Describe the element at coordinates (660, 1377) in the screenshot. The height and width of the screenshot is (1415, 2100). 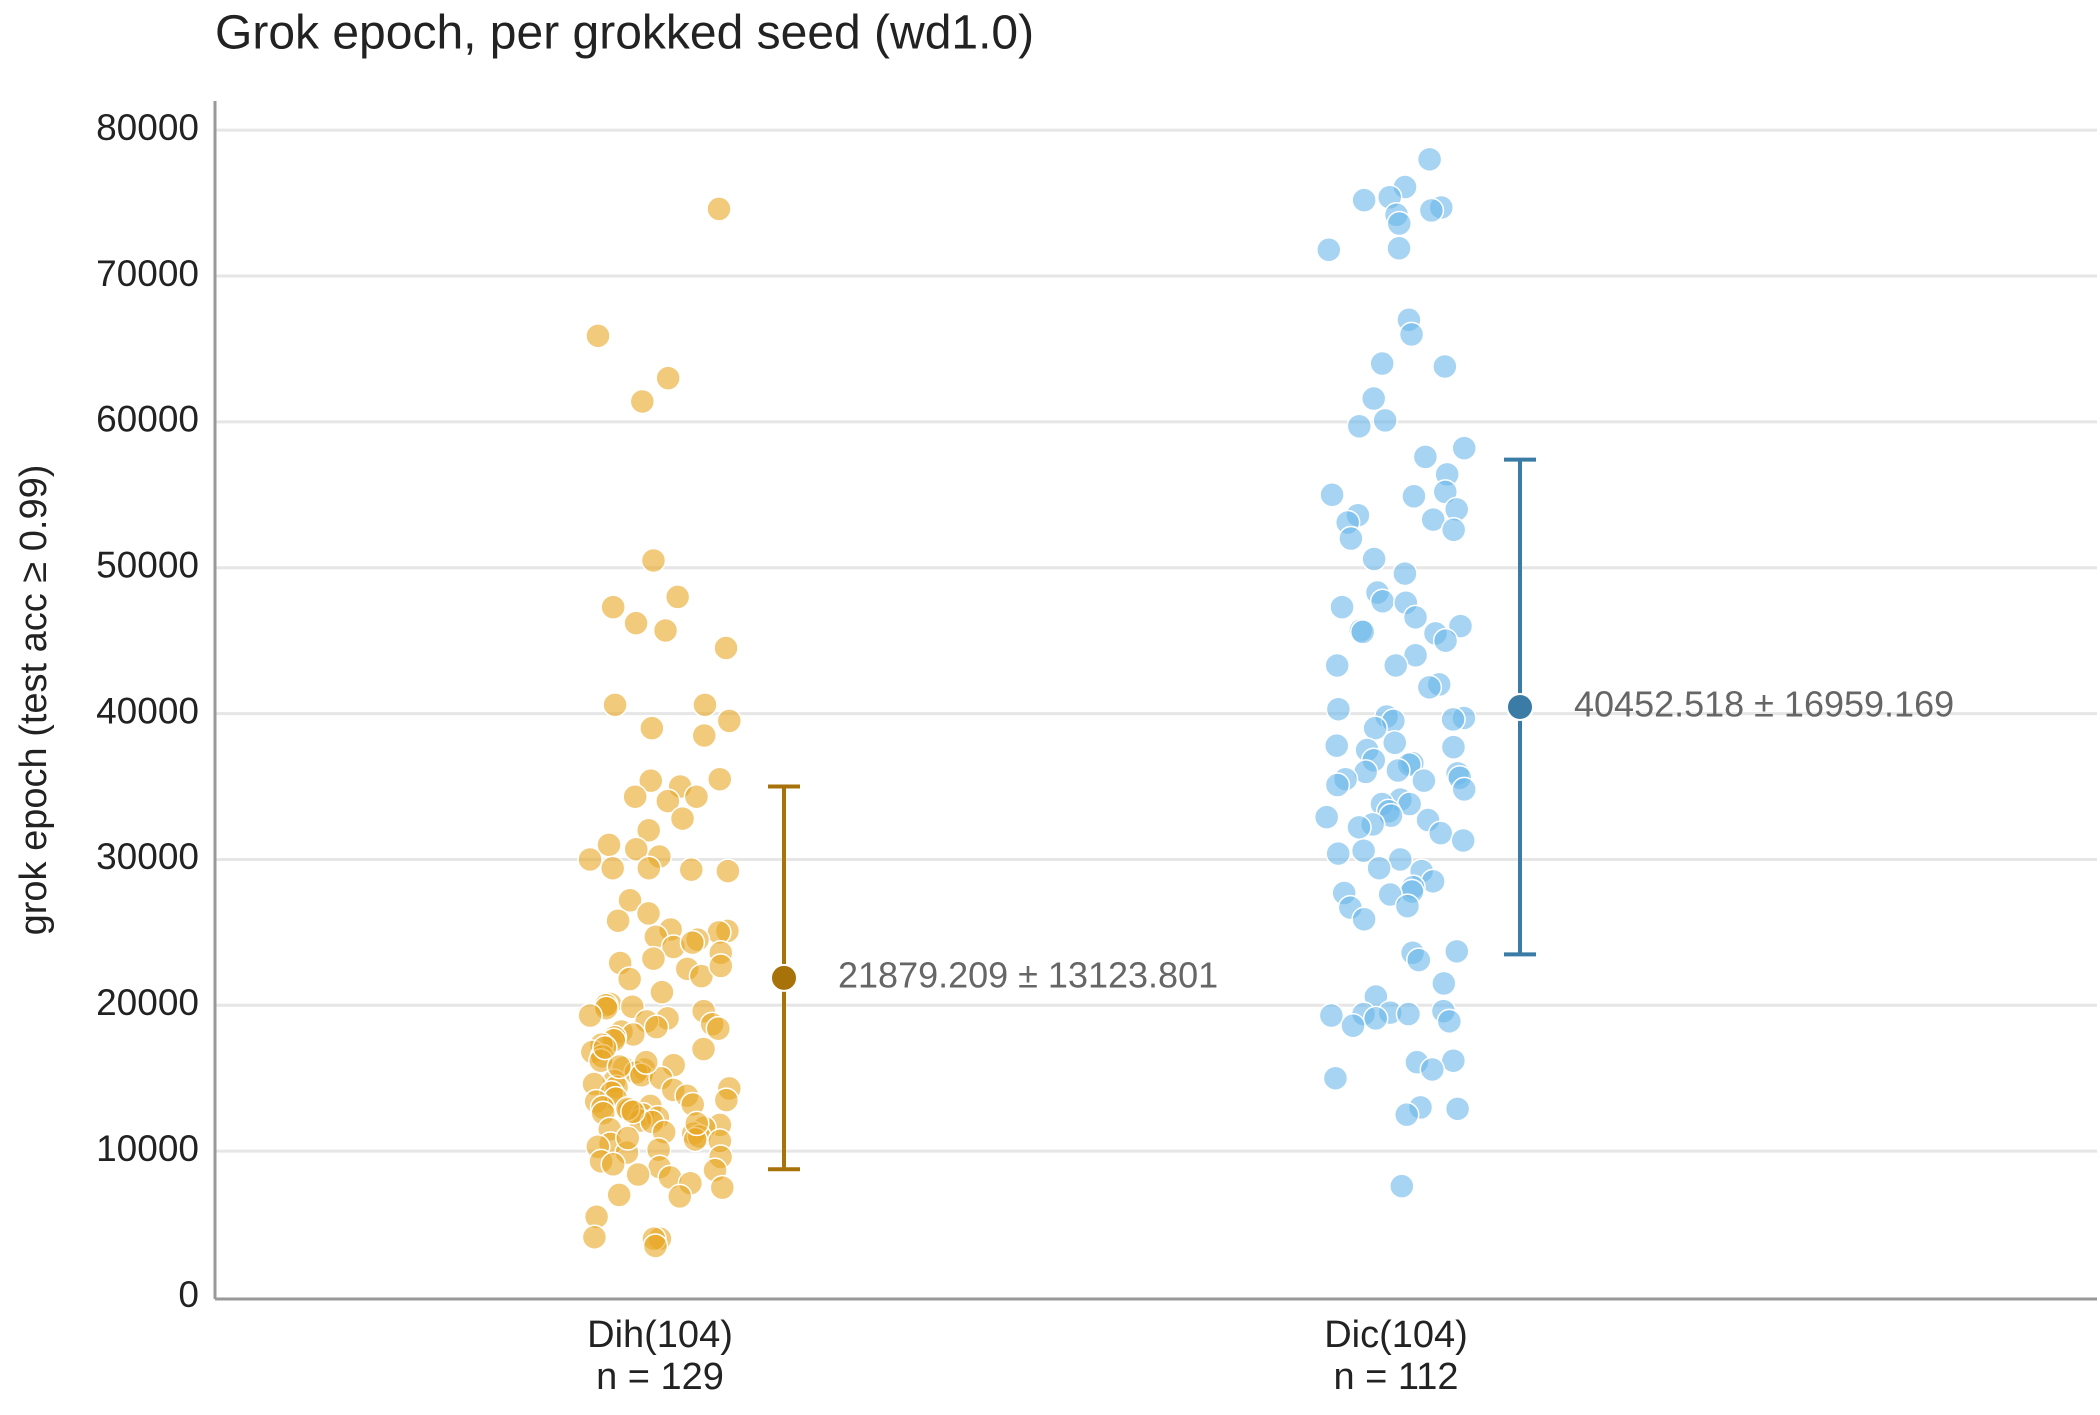
I see `x-tick-sublabel: n = 129` at that location.